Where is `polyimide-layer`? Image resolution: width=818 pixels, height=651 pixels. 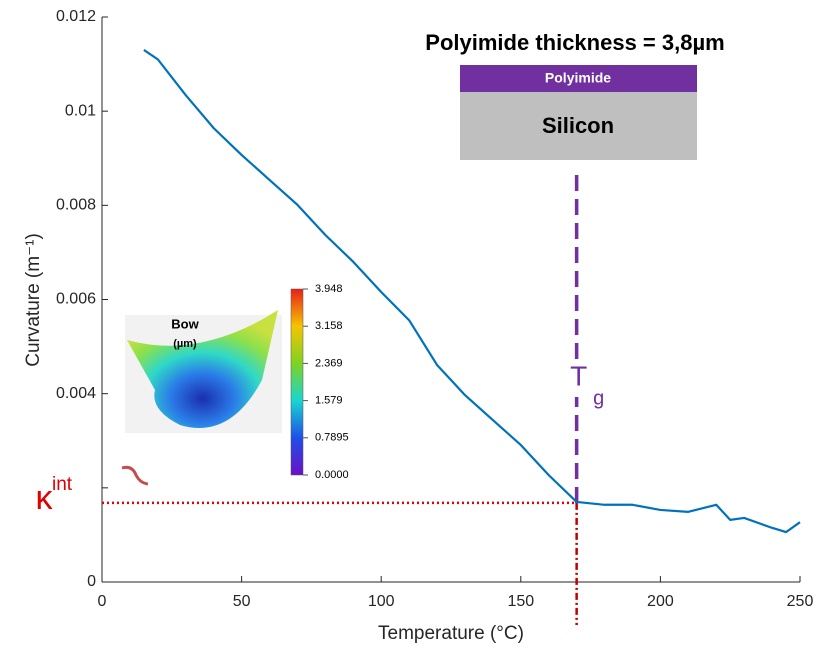
polyimide-layer is located at coordinates (578, 78).